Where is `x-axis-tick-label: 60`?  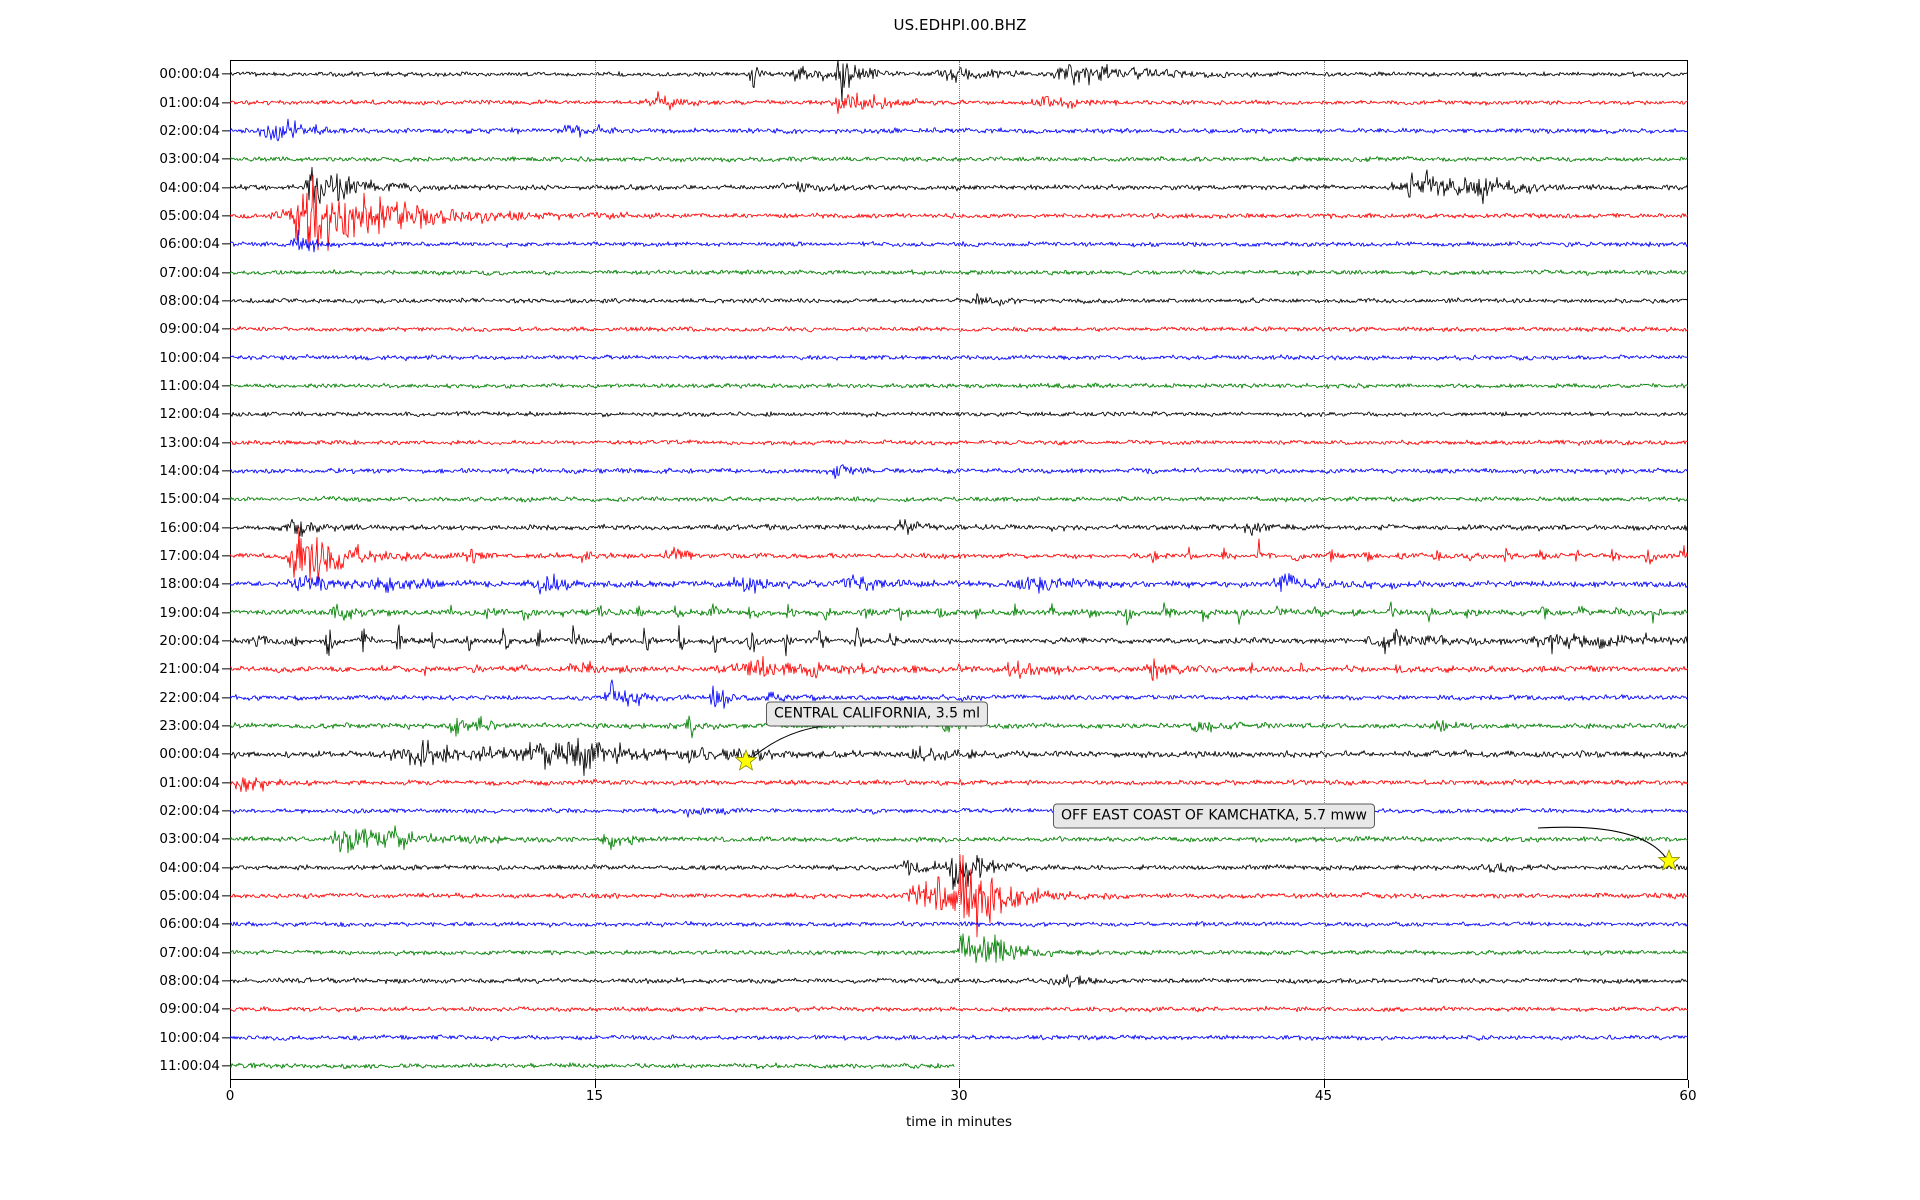 x-axis-tick-label: 60 is located at coordinates (1688, 1096).